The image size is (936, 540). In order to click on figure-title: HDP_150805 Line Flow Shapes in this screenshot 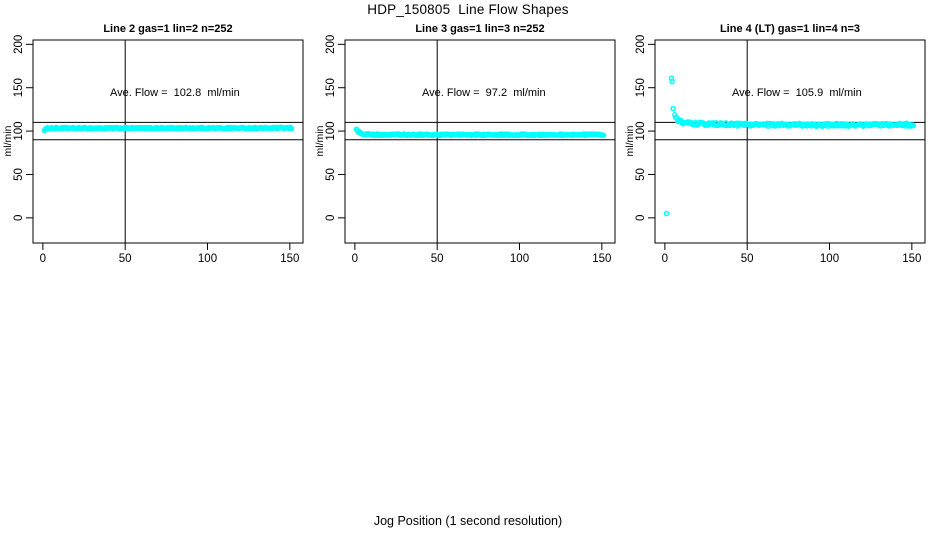, I will do `click(468, 9)`.